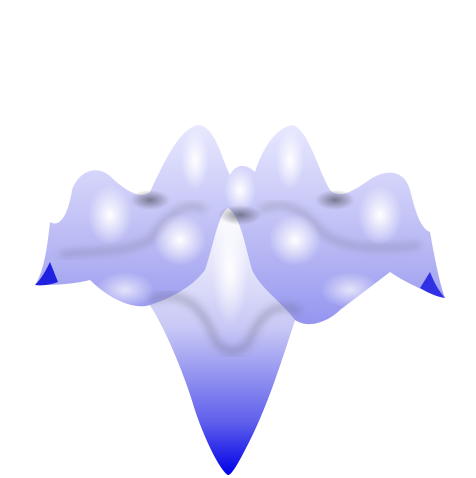  I want to click on right-wing, so click(432, 285).